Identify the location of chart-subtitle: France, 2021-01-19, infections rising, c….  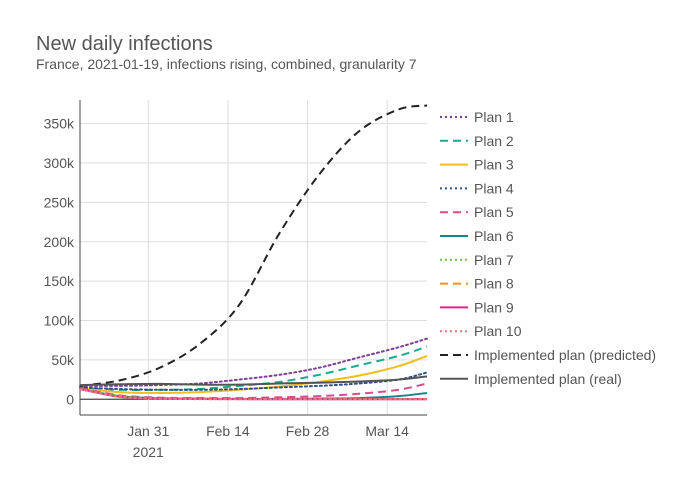
(226, 64).